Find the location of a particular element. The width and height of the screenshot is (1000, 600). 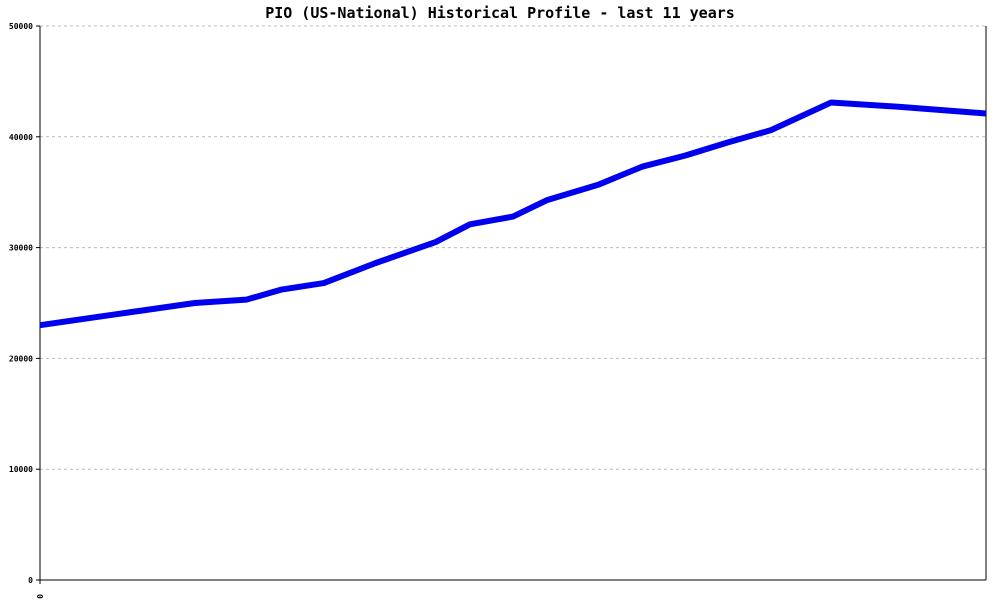

y-tick-label-30000: 30000 is located at coordinates (21, 248).